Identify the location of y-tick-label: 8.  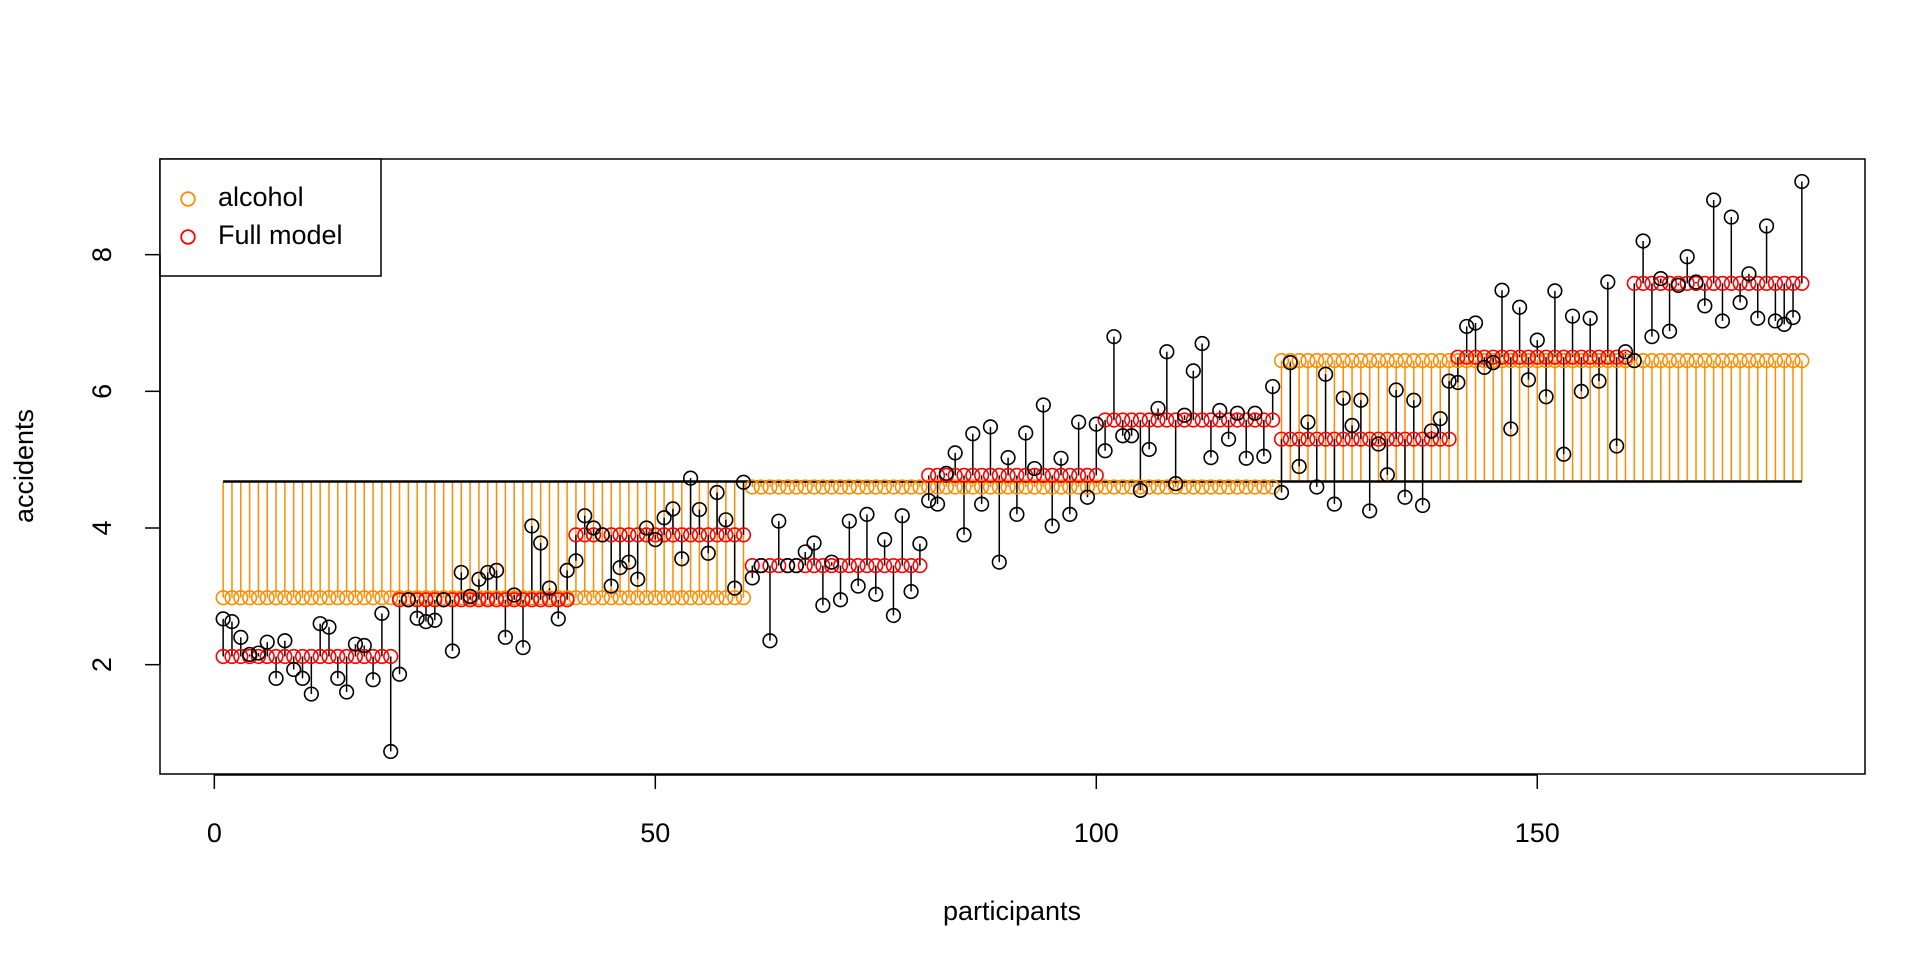
(102, 254).